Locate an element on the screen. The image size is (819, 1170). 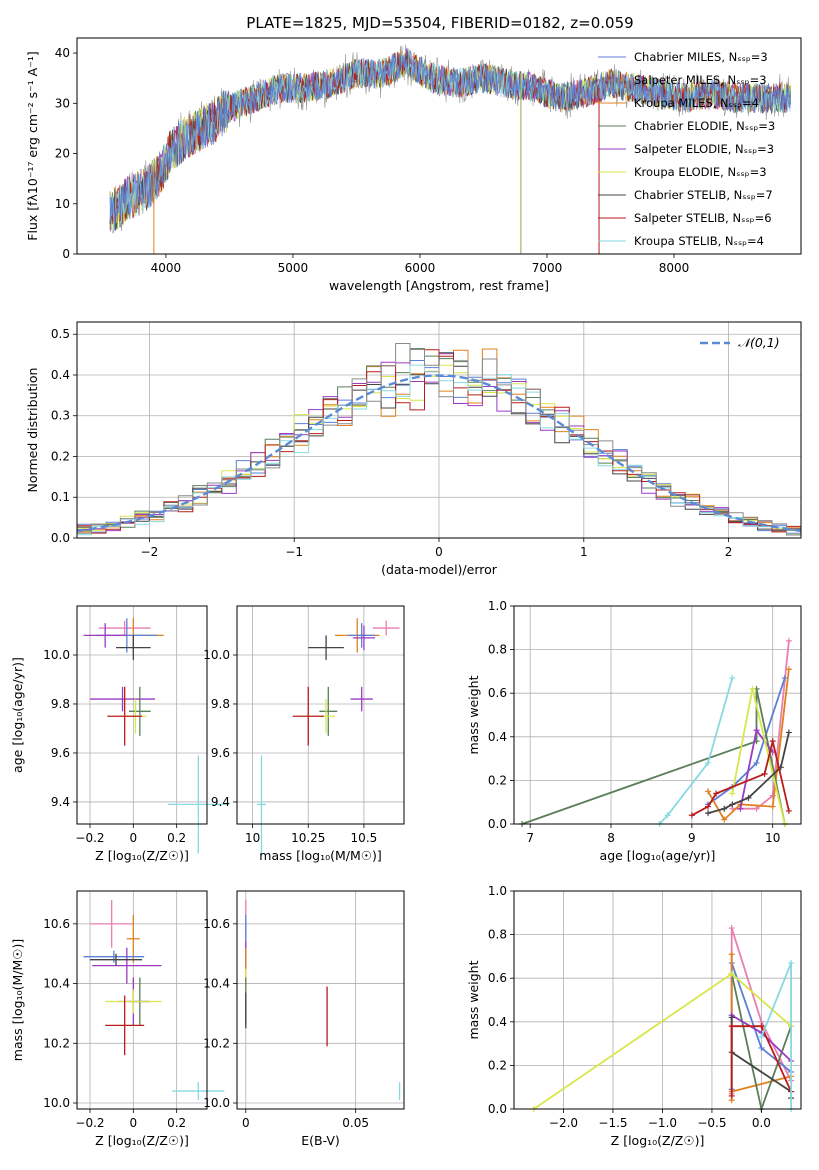
x-tick-label: 7000 is located at coordinates (547, 268).